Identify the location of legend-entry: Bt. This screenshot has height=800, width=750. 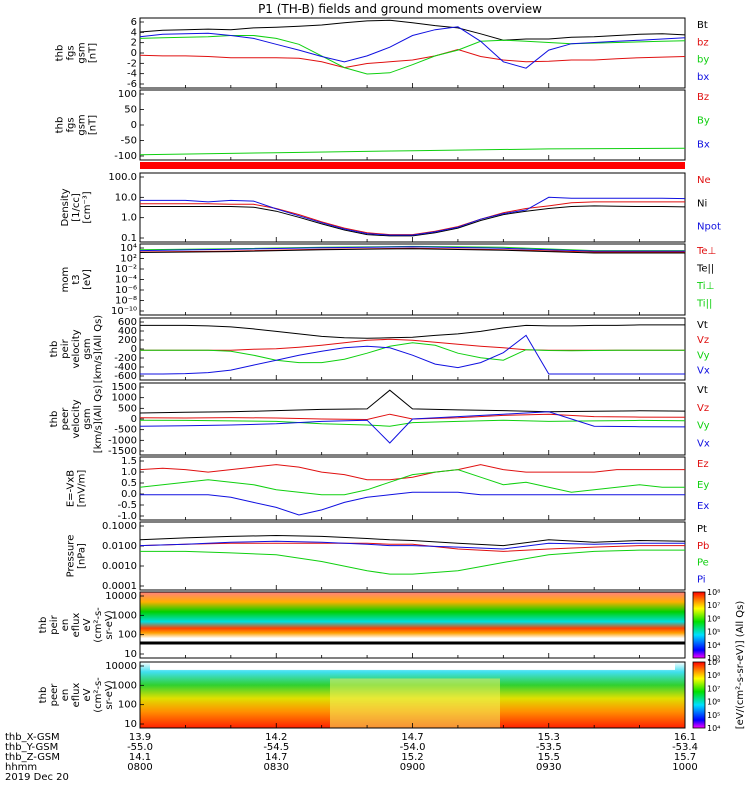
(702, 25).